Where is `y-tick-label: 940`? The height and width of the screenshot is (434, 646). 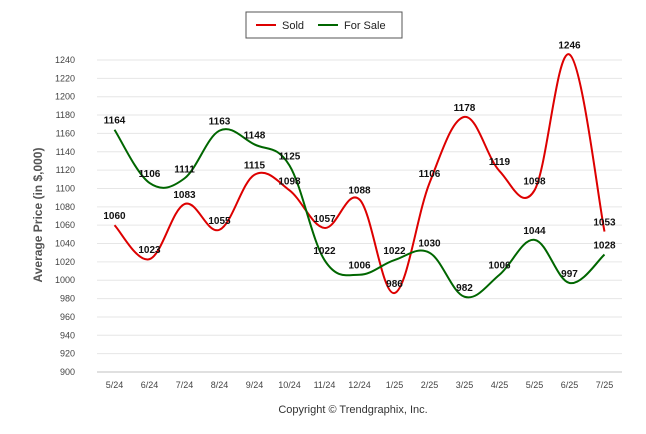
y-tick-label: 940 is located at coordinates (67, 335).